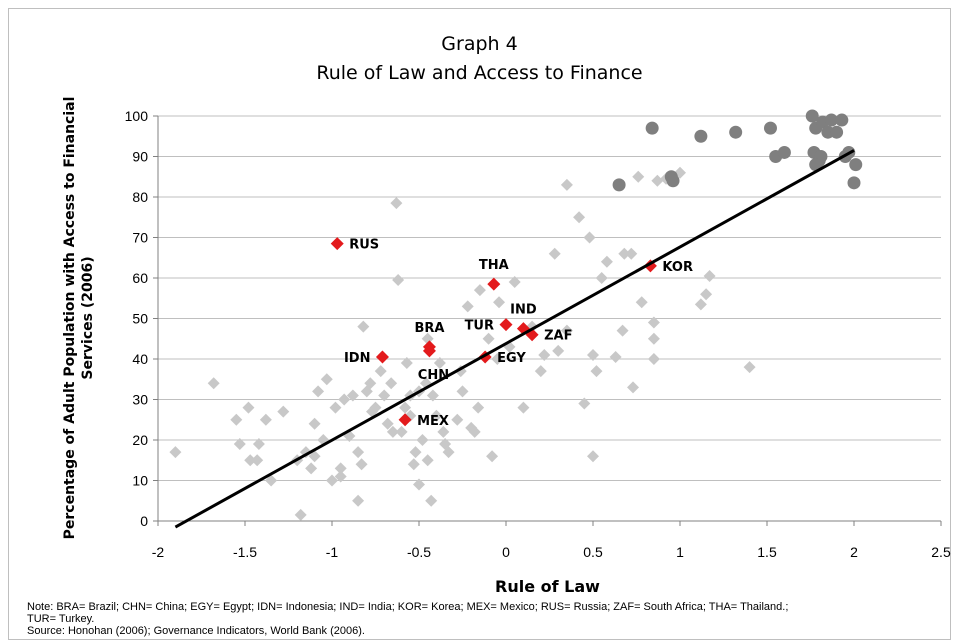 This screenshot has height=644, width=959. What do you see at coordinates (429, 328) in the screenshot?
I see `country-label: BRA` at bounding box center [429, 328].